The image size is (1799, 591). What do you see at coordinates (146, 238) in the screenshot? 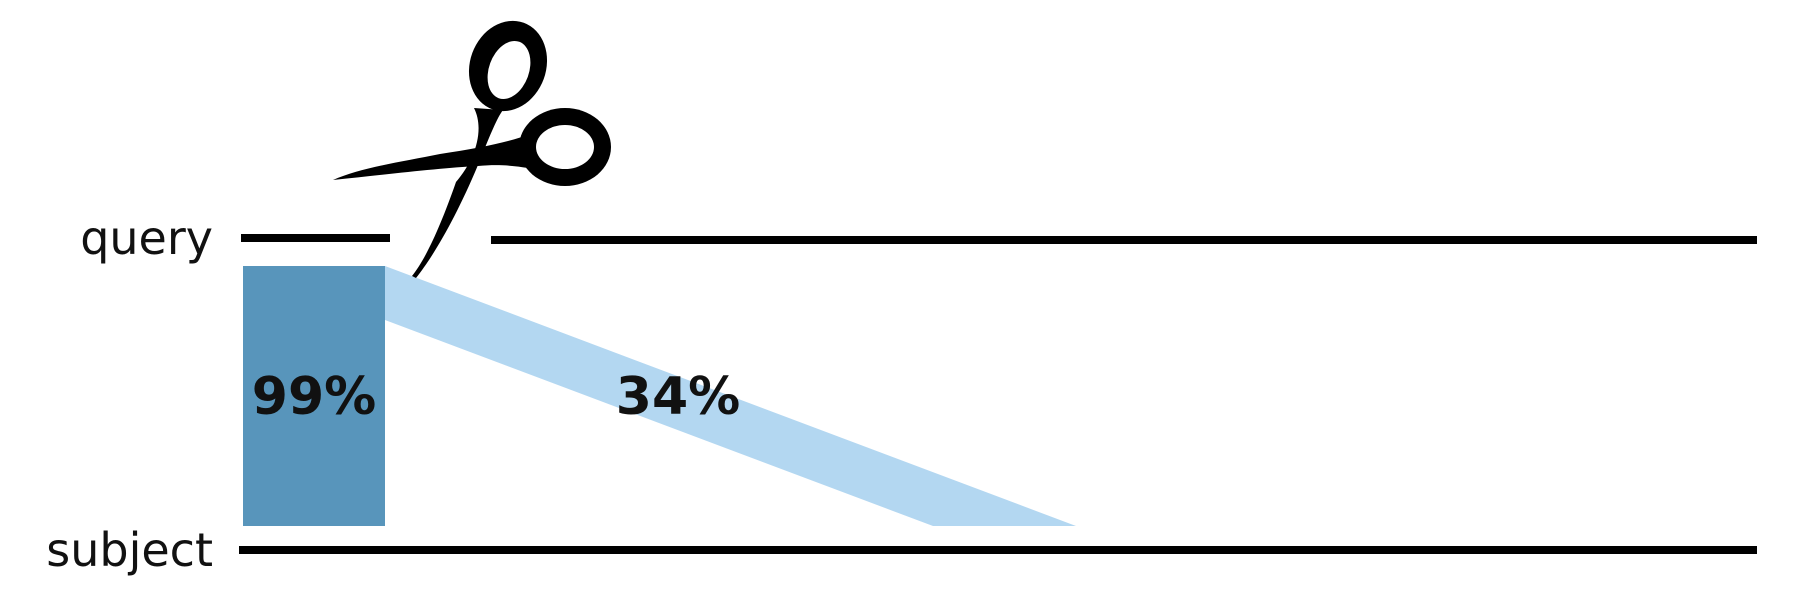
I see `query-label: query` at bounding box center [146, 238].